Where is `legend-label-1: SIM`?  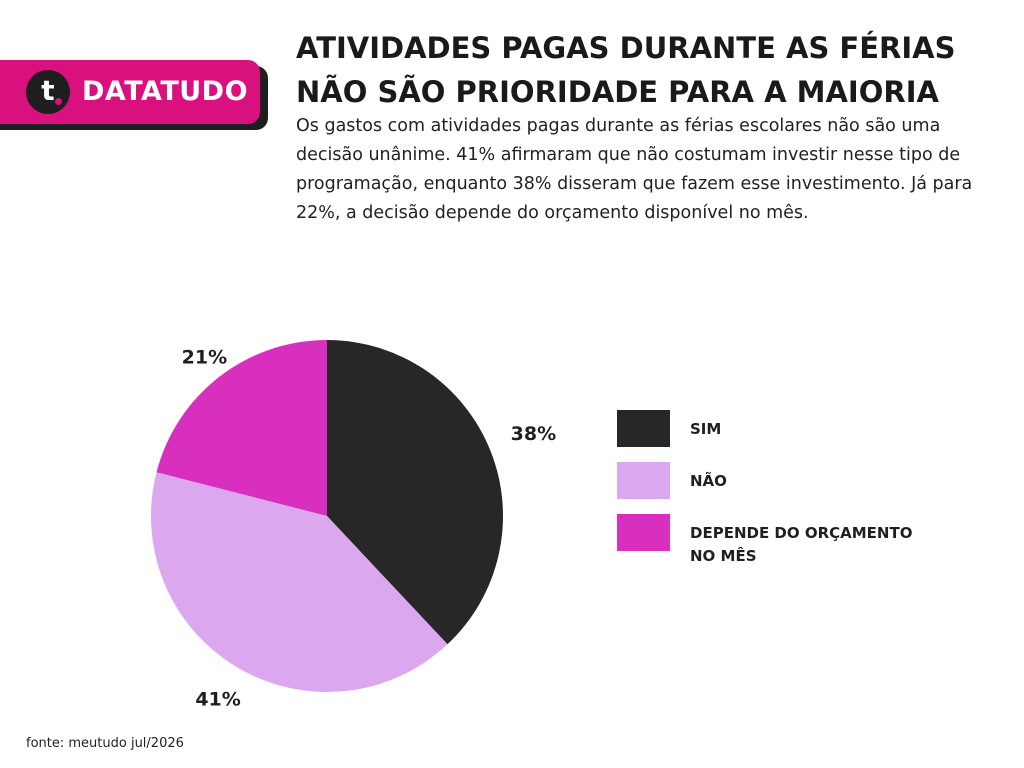
legend-label-1: SIM is located at coordinates (840, 429).